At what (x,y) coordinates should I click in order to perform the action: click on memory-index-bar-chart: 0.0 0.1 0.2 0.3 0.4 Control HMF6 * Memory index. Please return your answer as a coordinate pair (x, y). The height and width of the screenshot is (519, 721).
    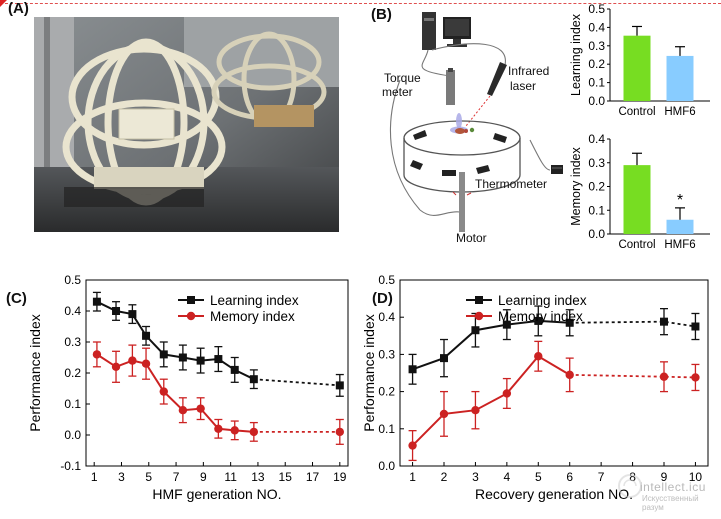
    Looking at the image, I should click on (639, 191).